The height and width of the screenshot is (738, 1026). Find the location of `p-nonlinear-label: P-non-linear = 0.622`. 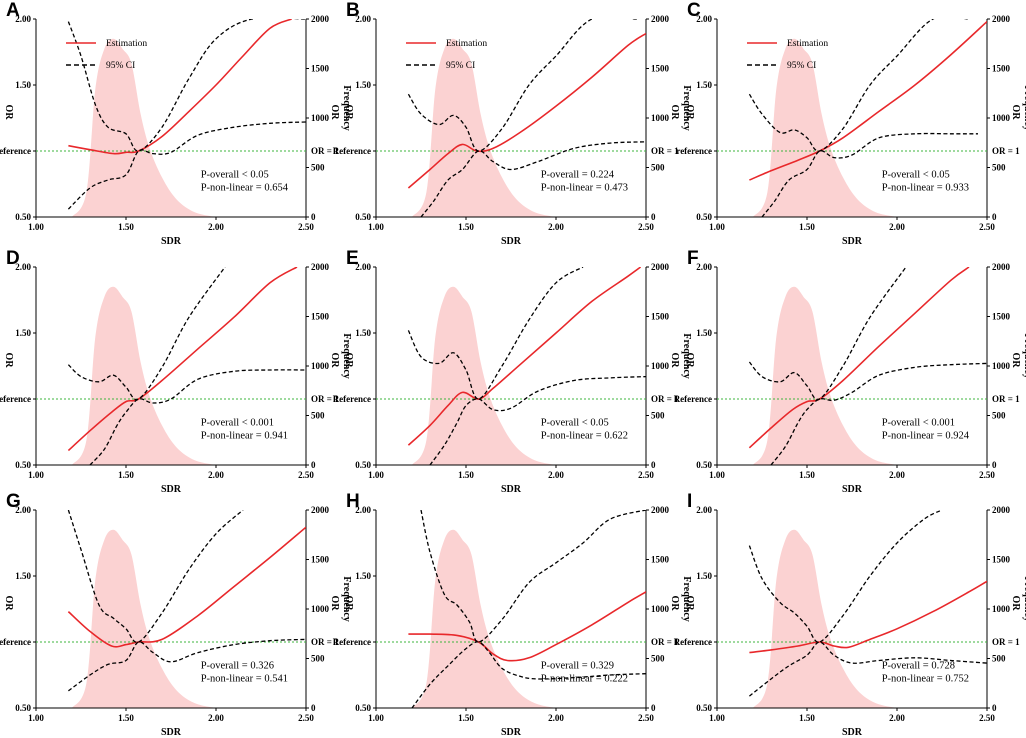

p-nonlinear-label: P-non-linear = 0.622 is located at coordinates (584, 435).